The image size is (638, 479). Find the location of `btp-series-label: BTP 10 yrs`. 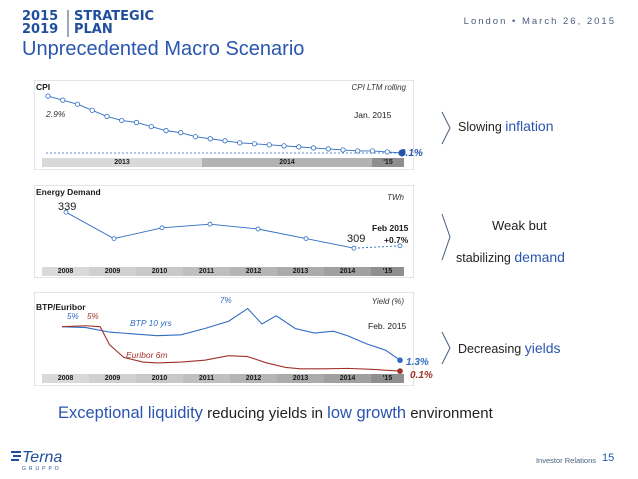

btp-series-label: BTP 10 yrs is located at coordinates (151, 323).